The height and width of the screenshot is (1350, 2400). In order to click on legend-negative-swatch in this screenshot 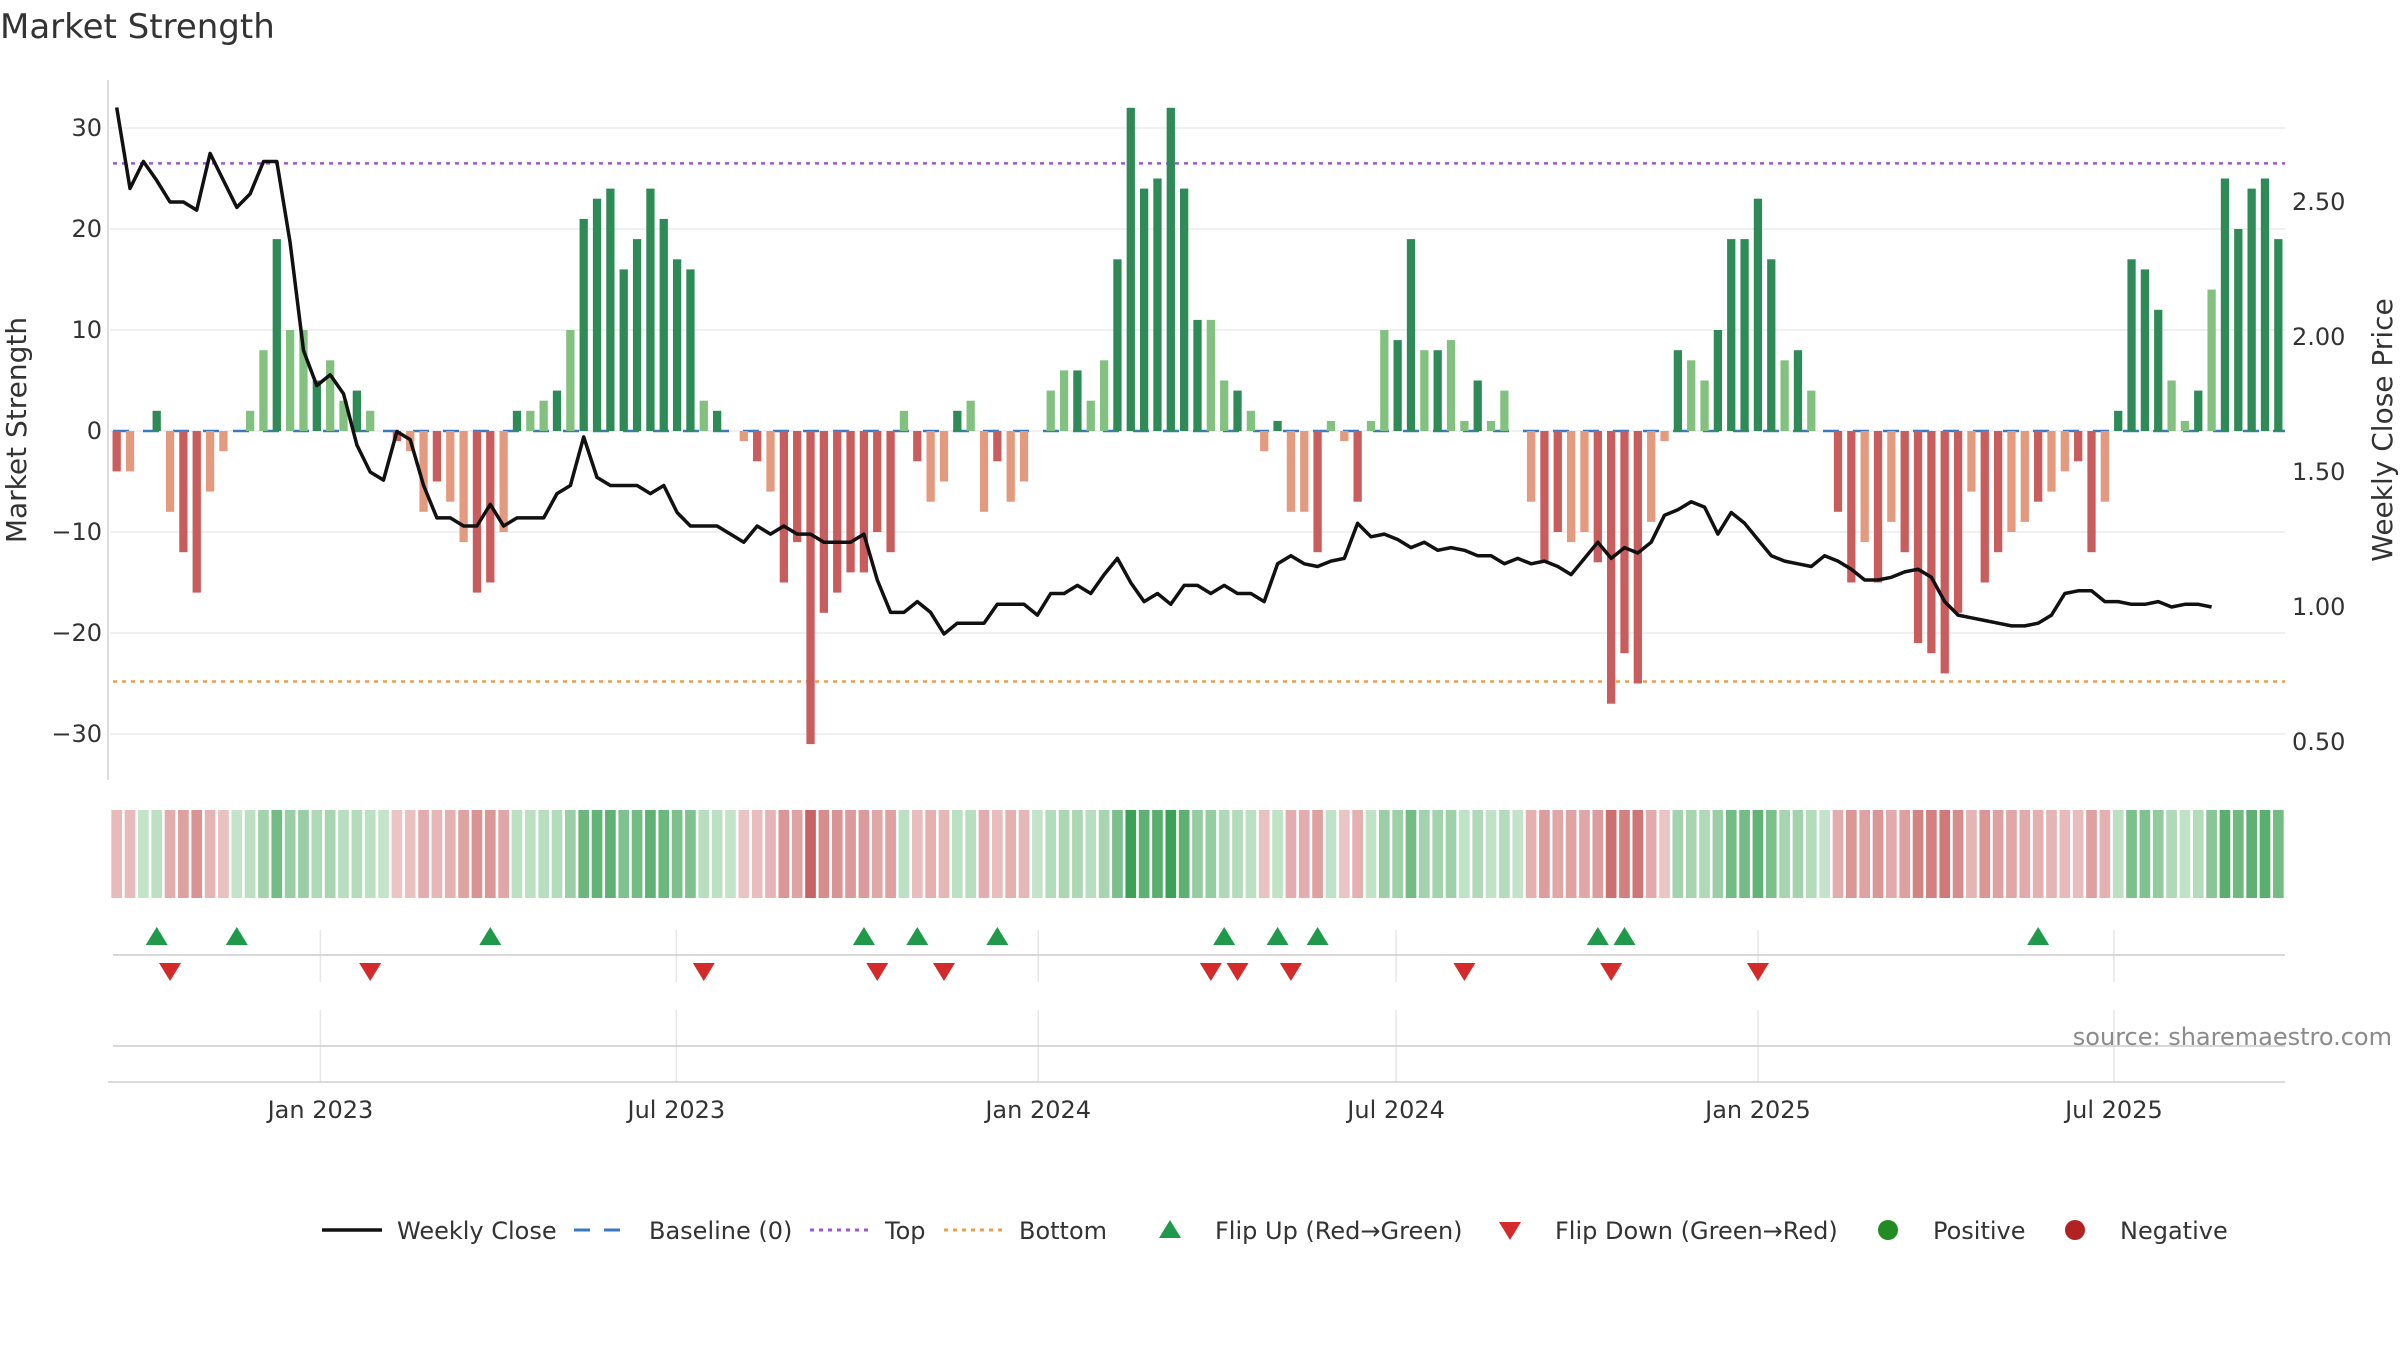, I will do `click(2075, 1230)`.